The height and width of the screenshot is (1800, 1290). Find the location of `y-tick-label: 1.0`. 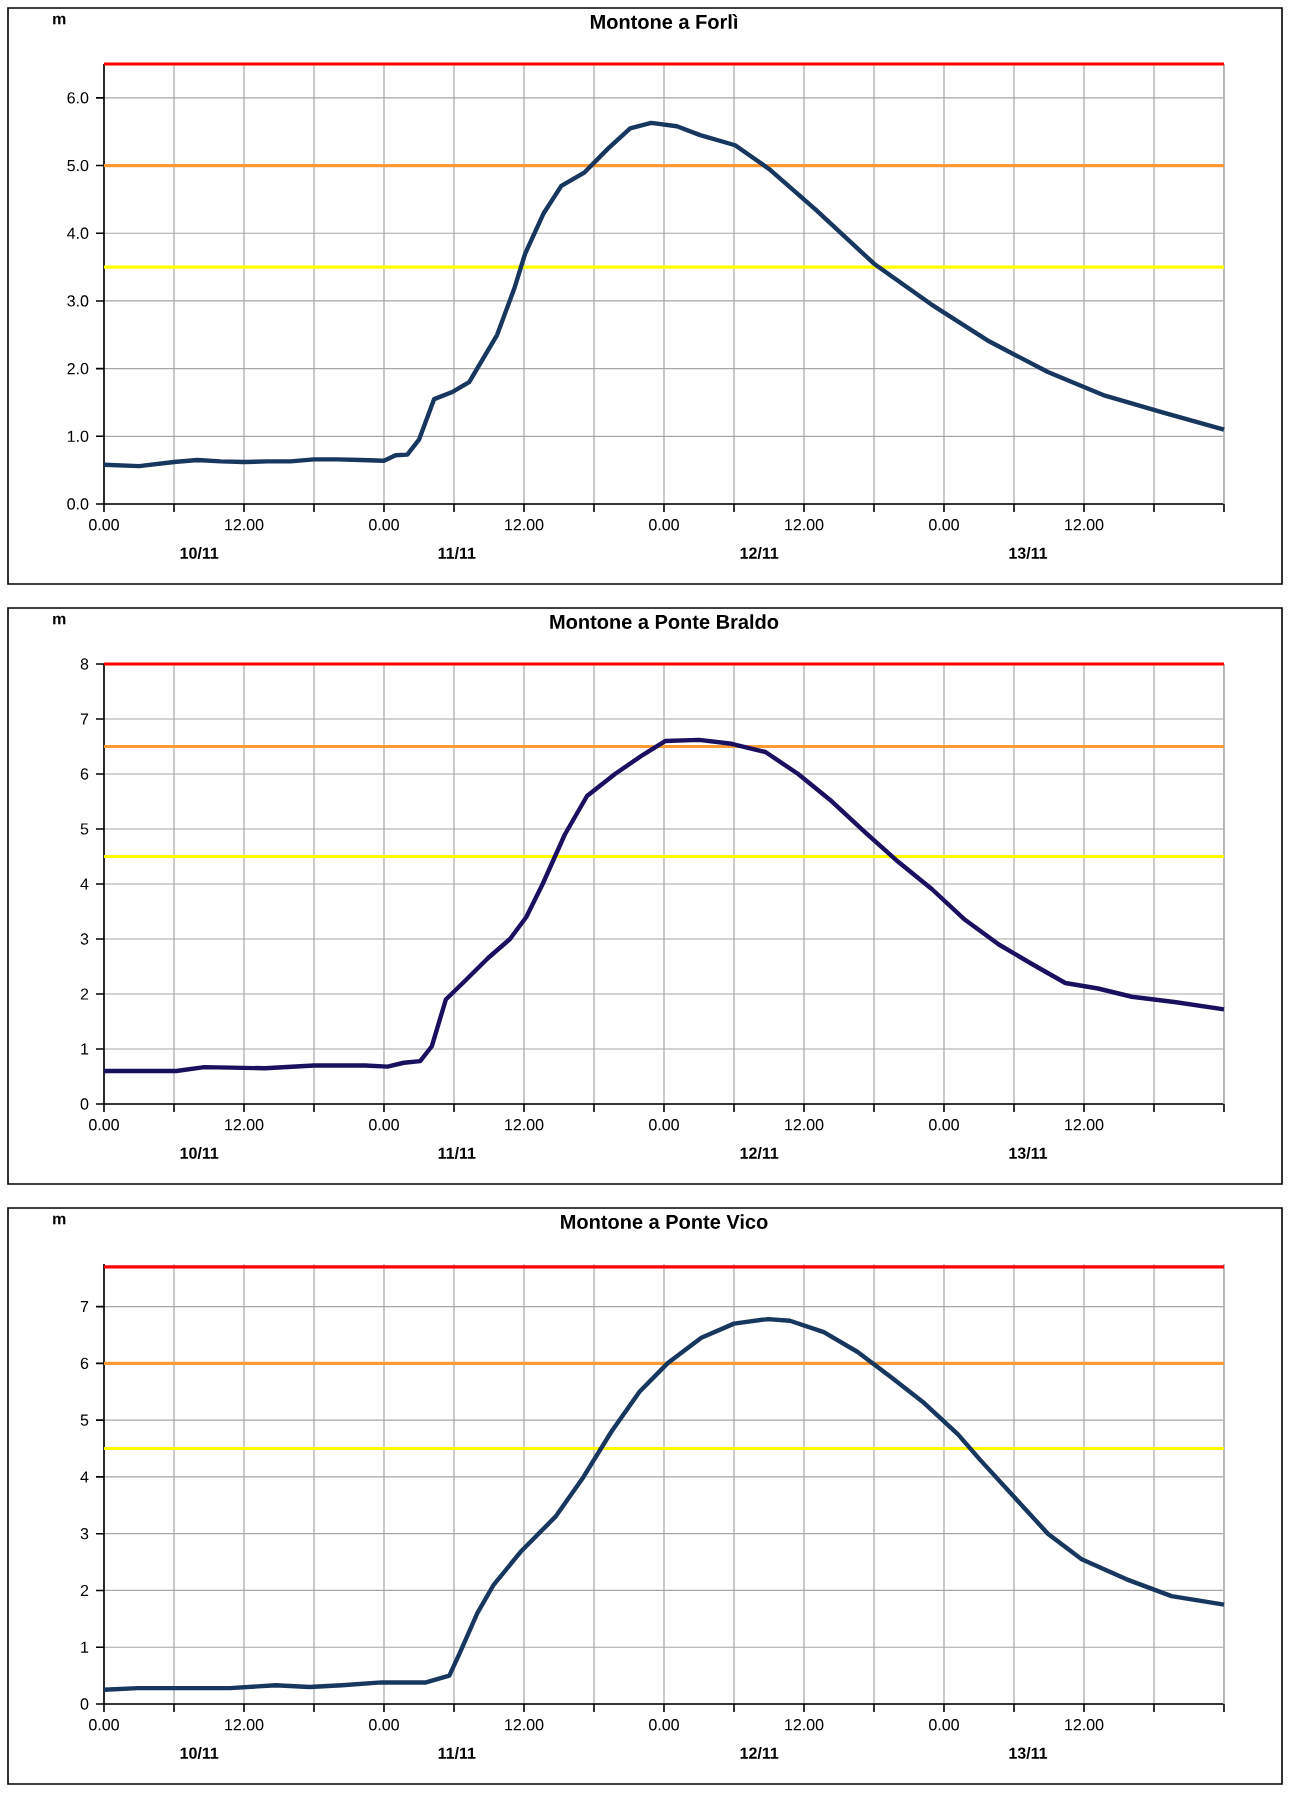

y-tick-label: 1.0 is located at coordinates (78, 436).